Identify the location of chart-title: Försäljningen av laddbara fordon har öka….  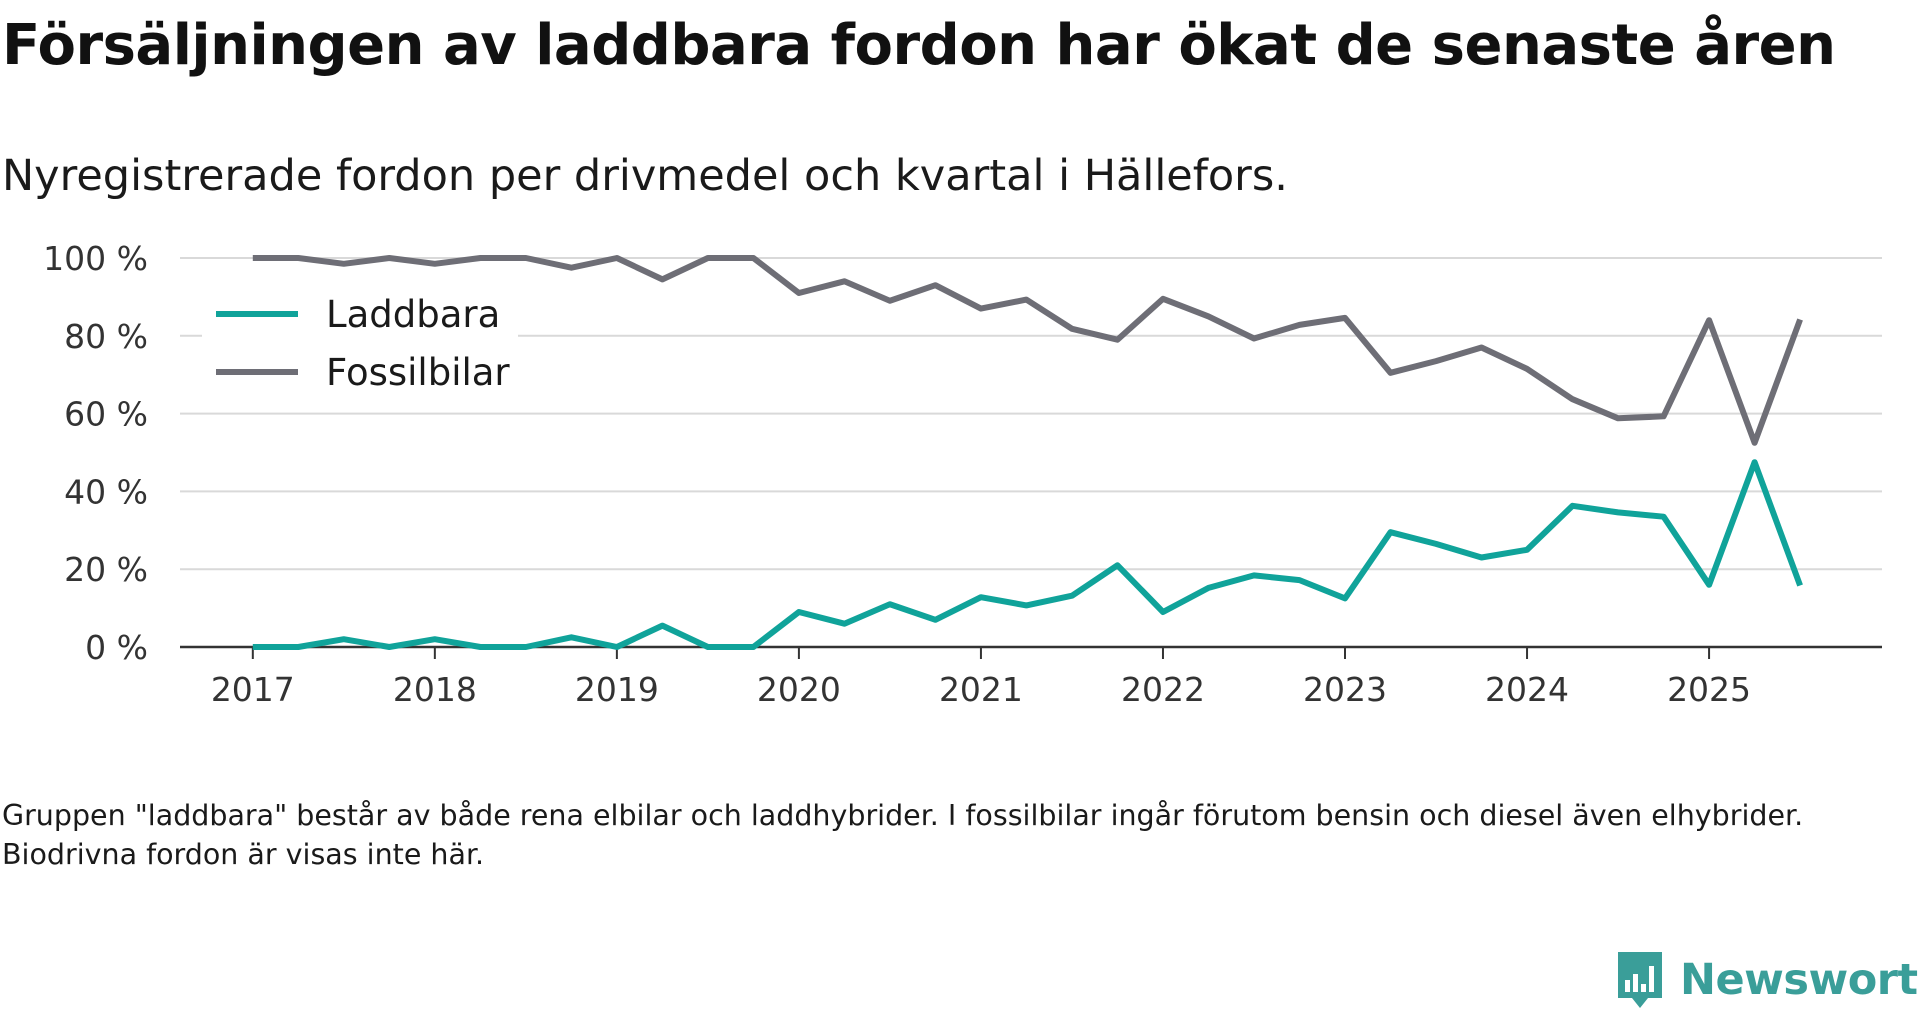
(919, 45).